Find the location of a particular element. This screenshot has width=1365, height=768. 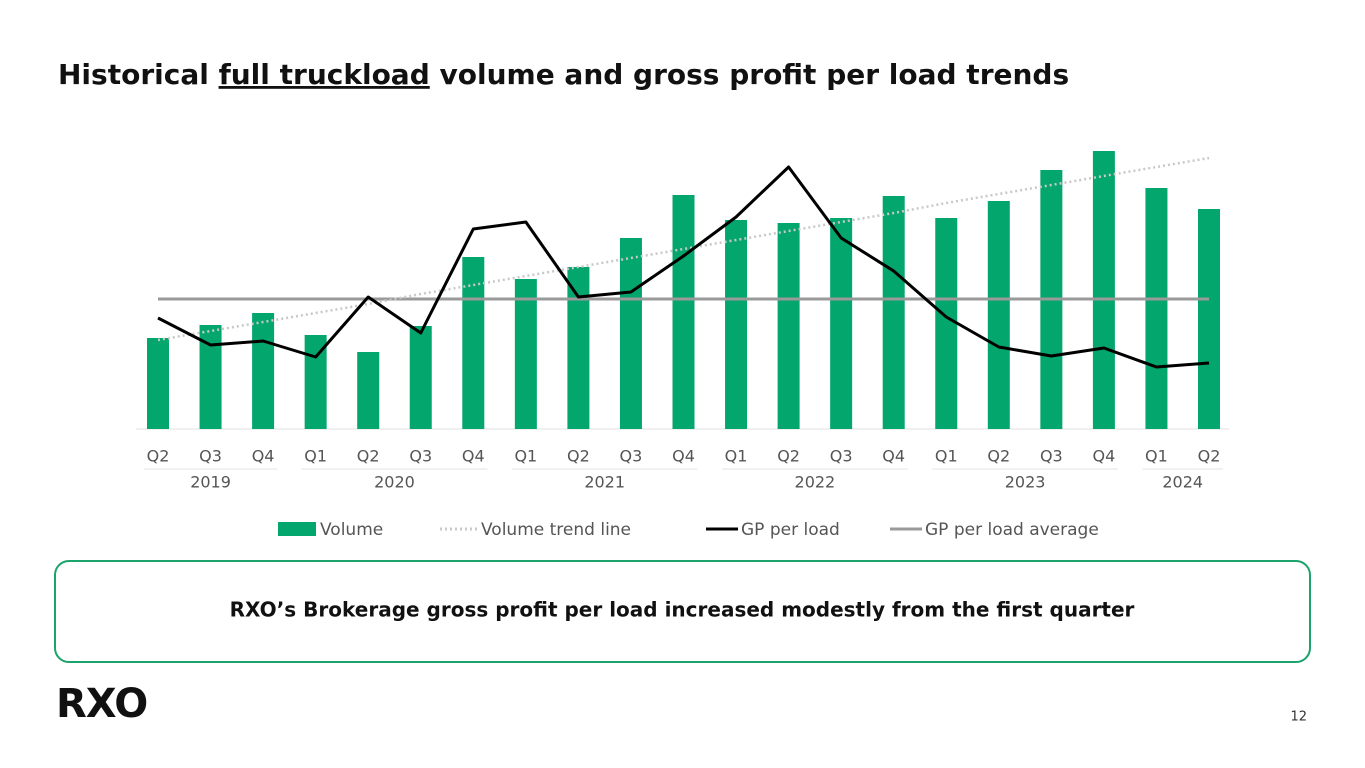

legend-label: GP per load average is located at coordinates (1012, 530).